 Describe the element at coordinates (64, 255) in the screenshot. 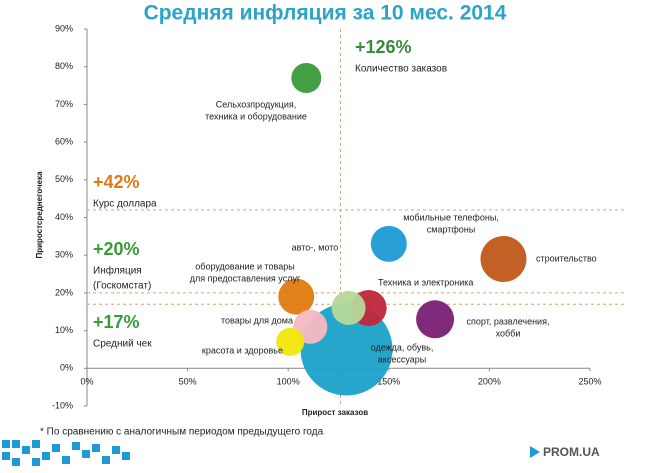

I see `y-tick-label: 30%` at that location.